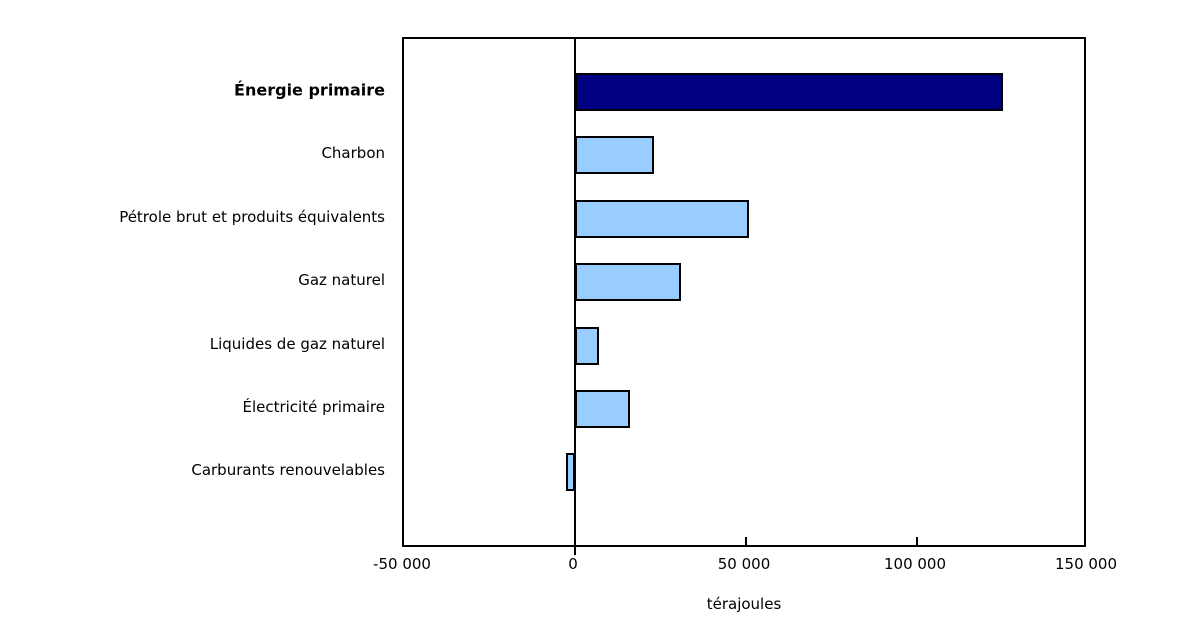 This screenshot has height=632, width=1178. What do you see at coordinates (573, 564) in the screenshot?
I see `x-tick-label: 0` at bounding box center [573, 564].